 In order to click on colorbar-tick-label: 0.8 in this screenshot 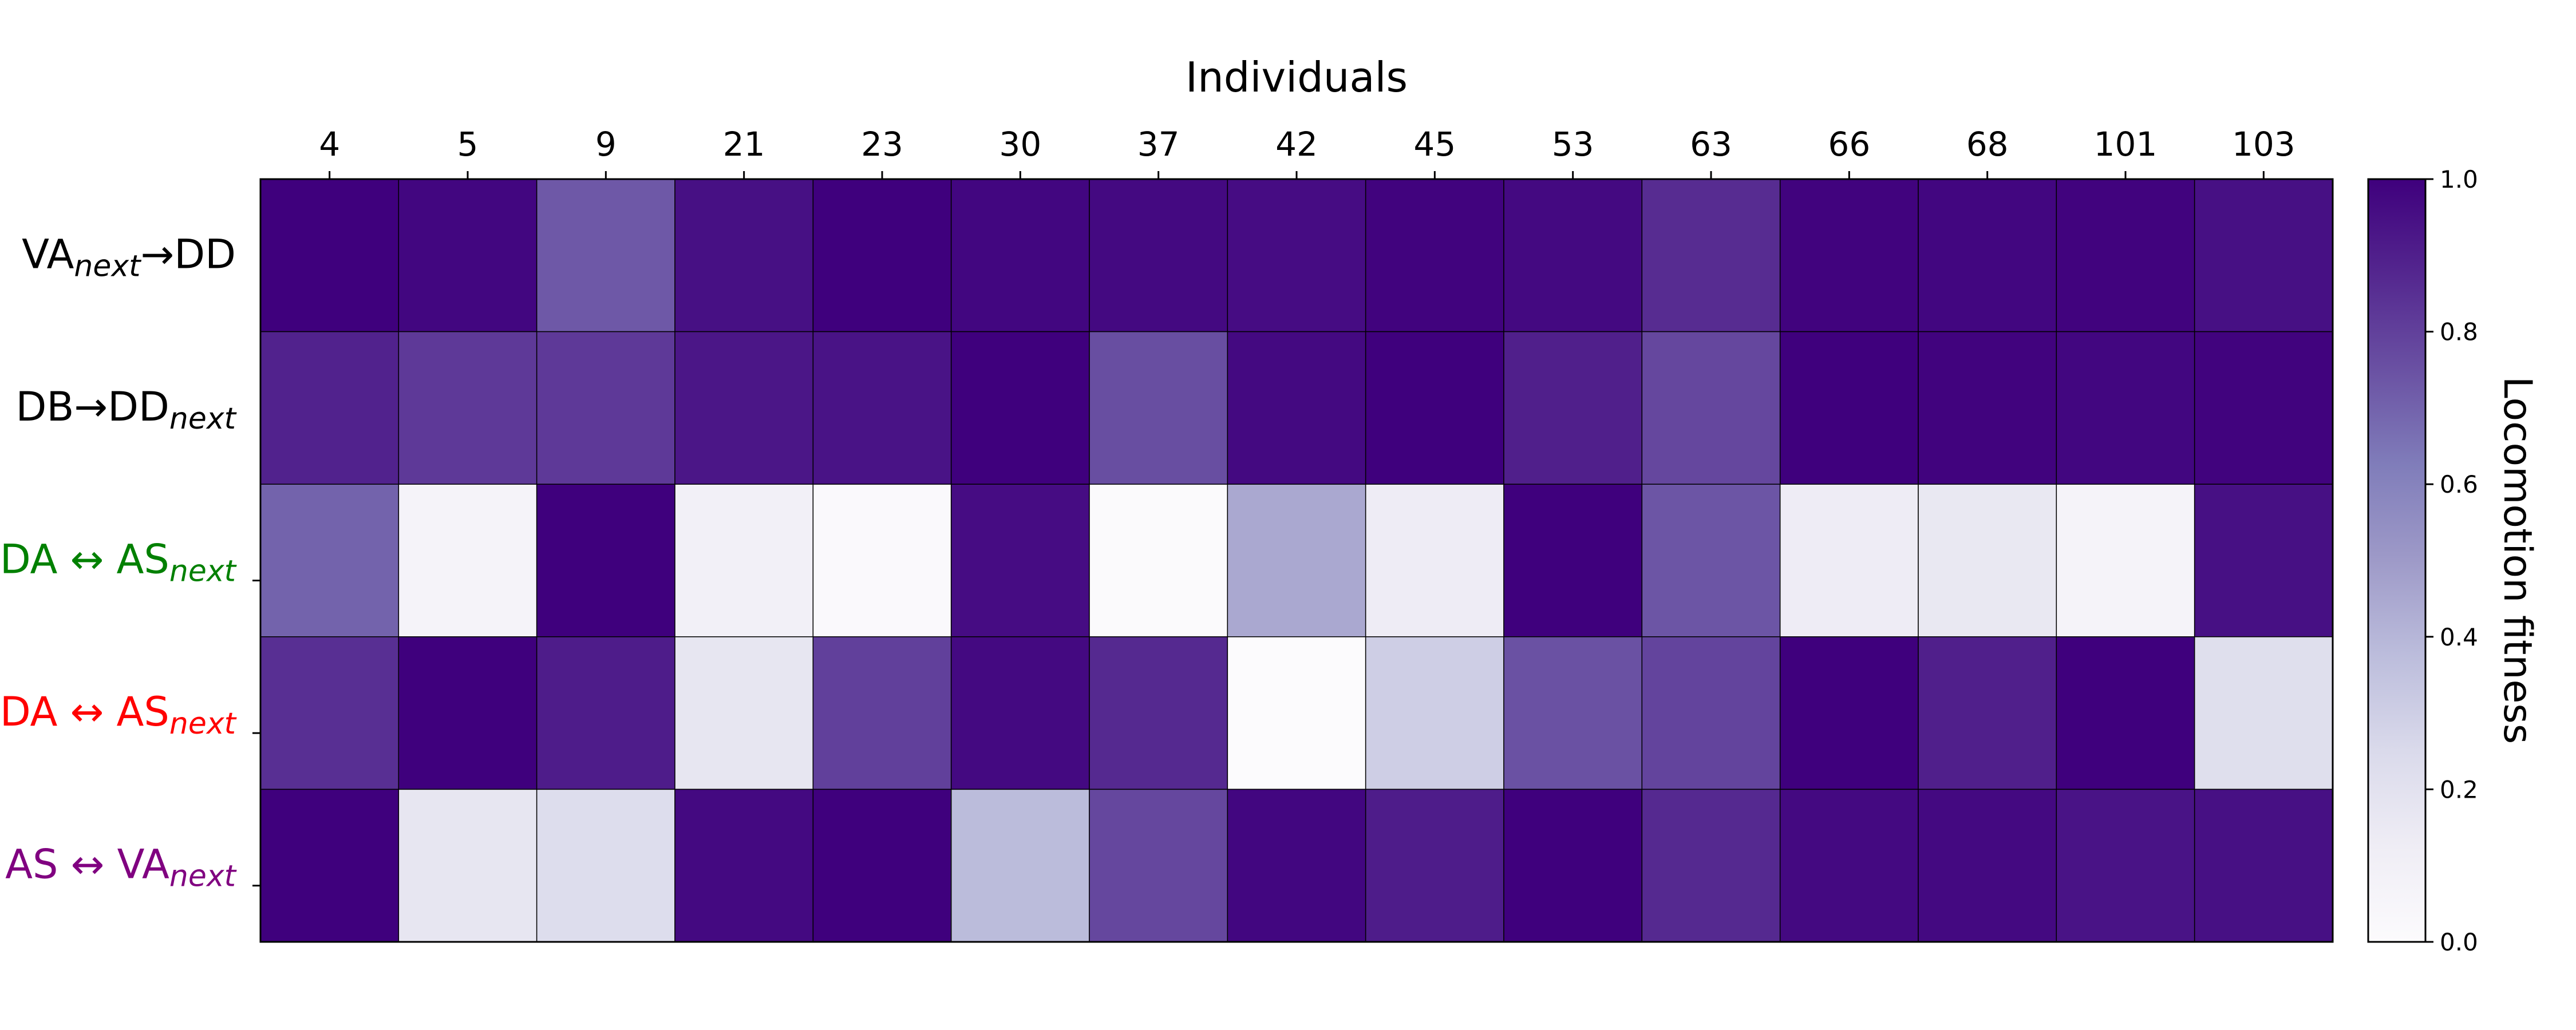, I will do `click(2459, 332)`.